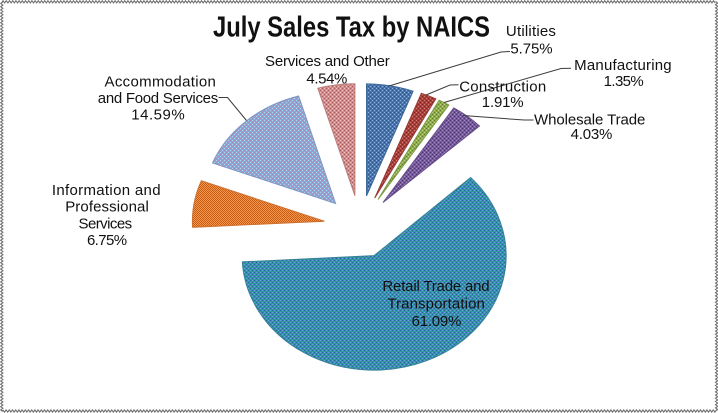  I want to click on svg-text: and Food Services, so click(158, 98).